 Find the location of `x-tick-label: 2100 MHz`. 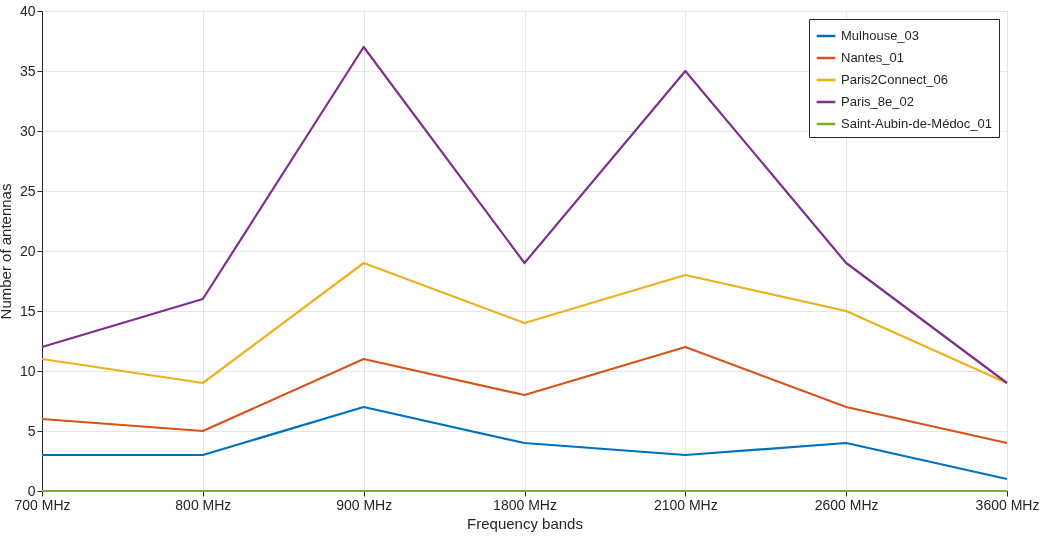

x-tick-label: 2100 MHz is located at coordinates (685, 504).